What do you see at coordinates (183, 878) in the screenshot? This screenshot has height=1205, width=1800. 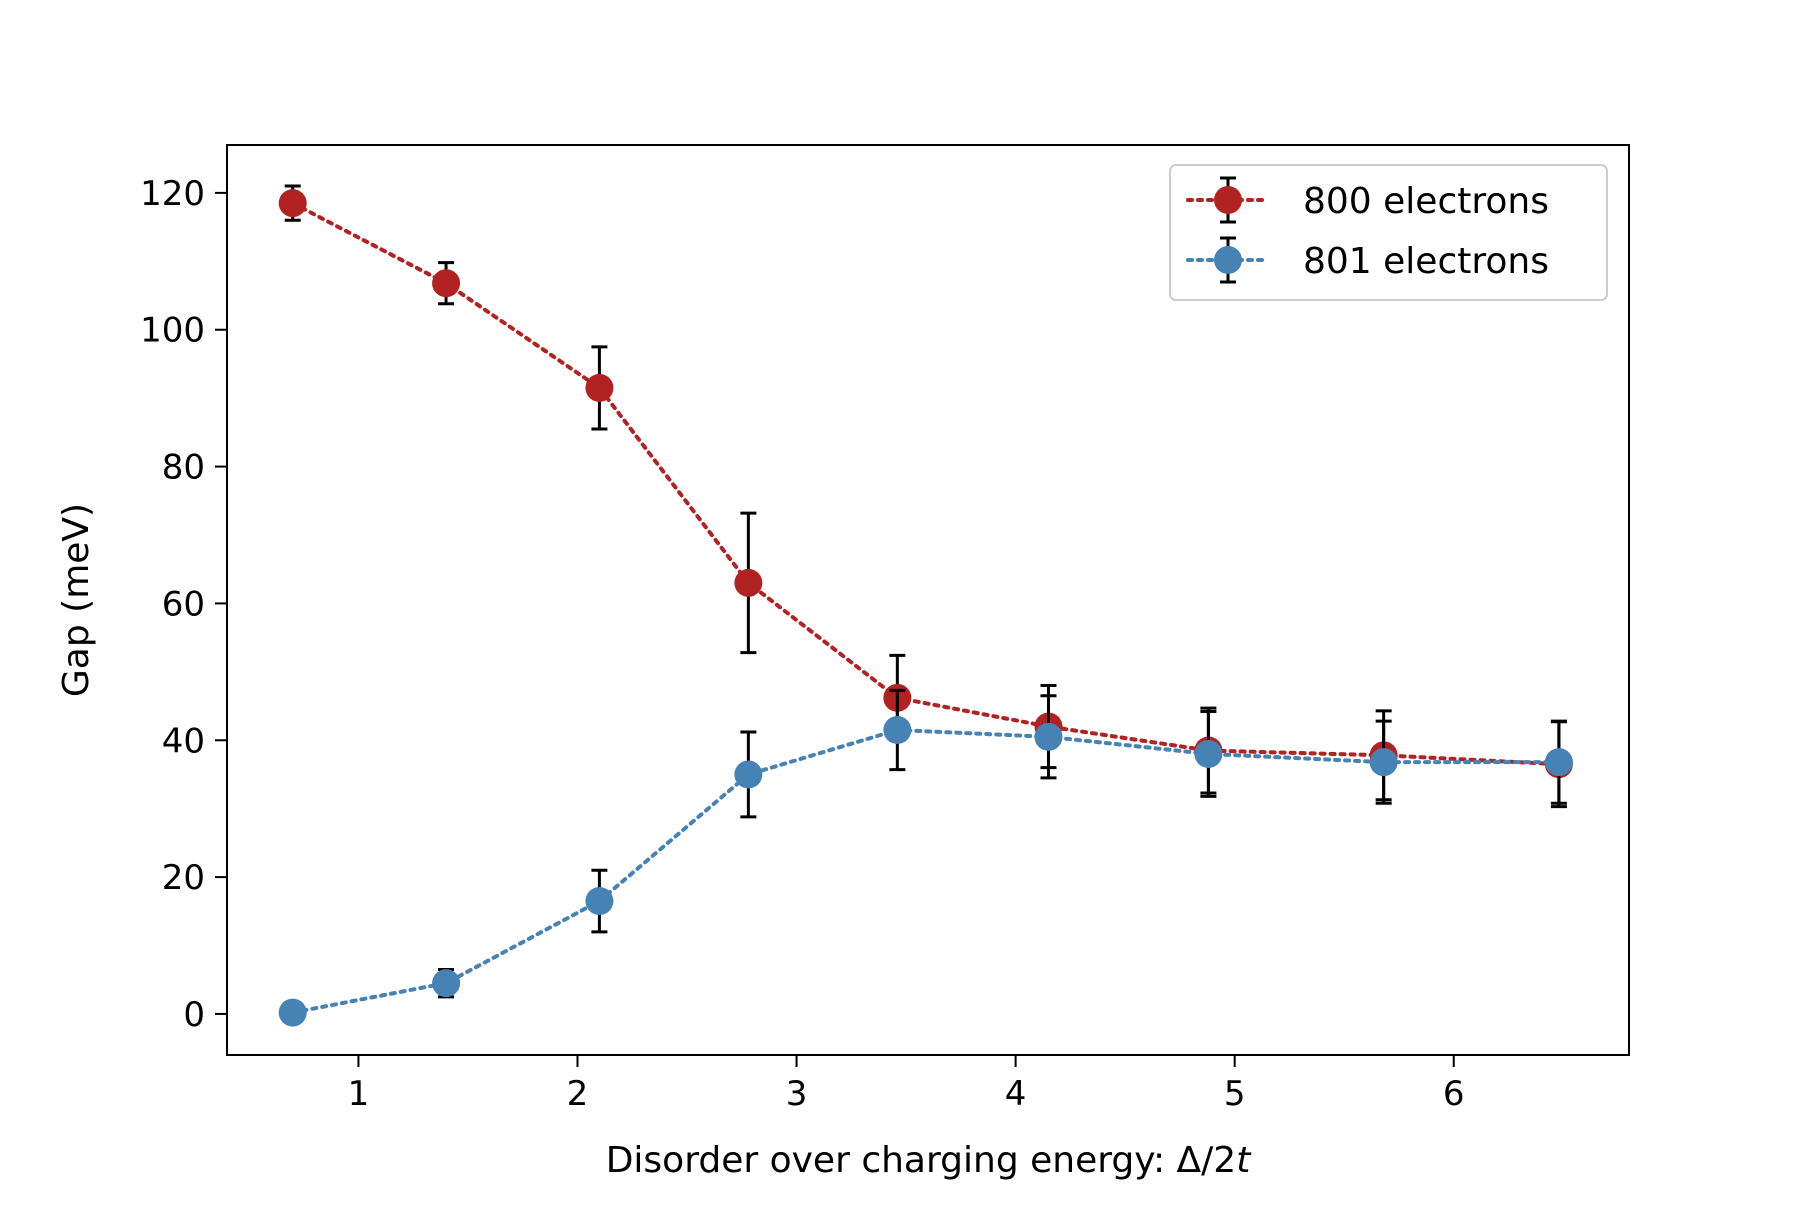 I see `y-tick-label: 20` at bounding box center [183, 878].